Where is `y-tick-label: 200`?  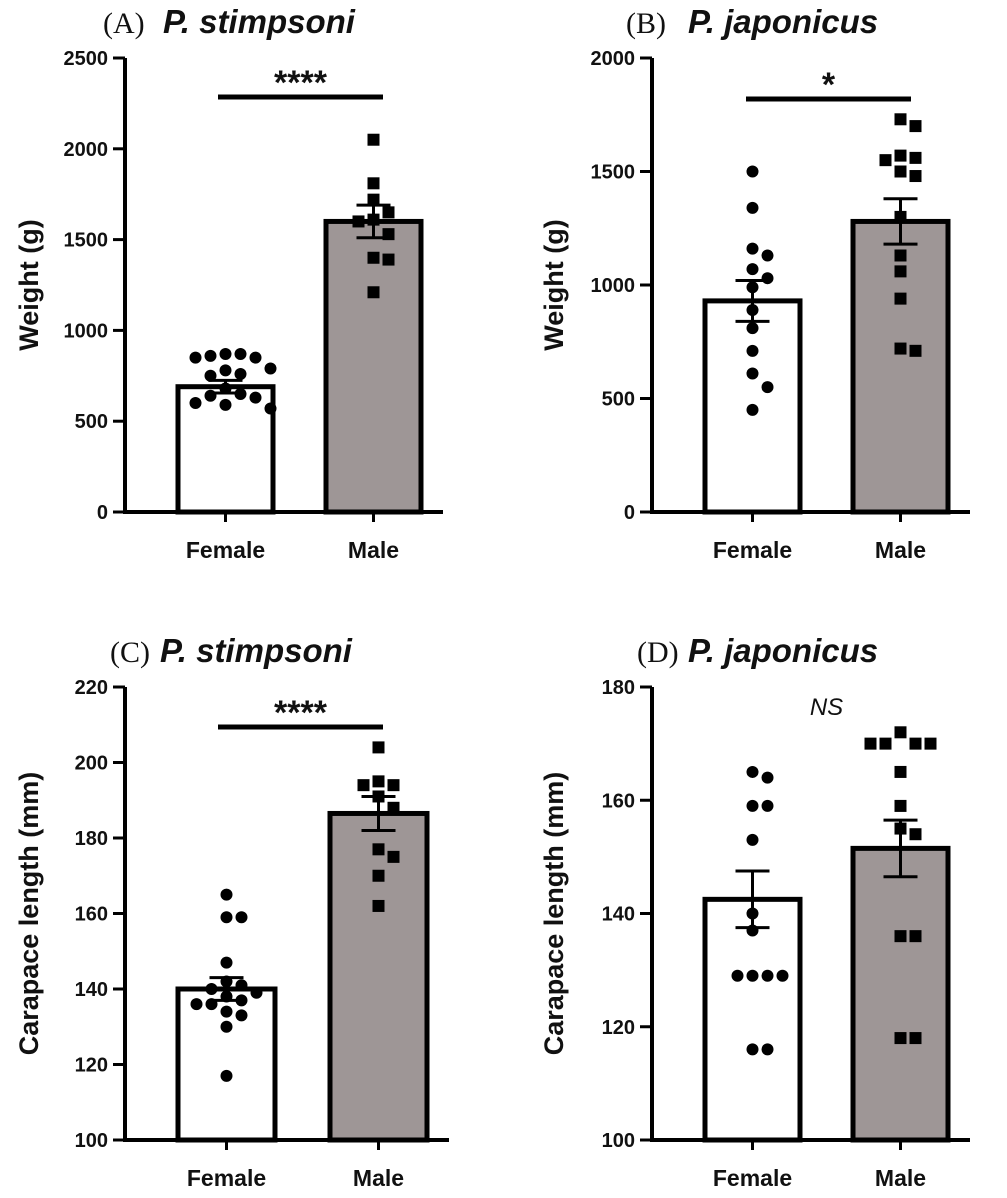 y-tick-label: 200 is located at coordinates (91, 764).